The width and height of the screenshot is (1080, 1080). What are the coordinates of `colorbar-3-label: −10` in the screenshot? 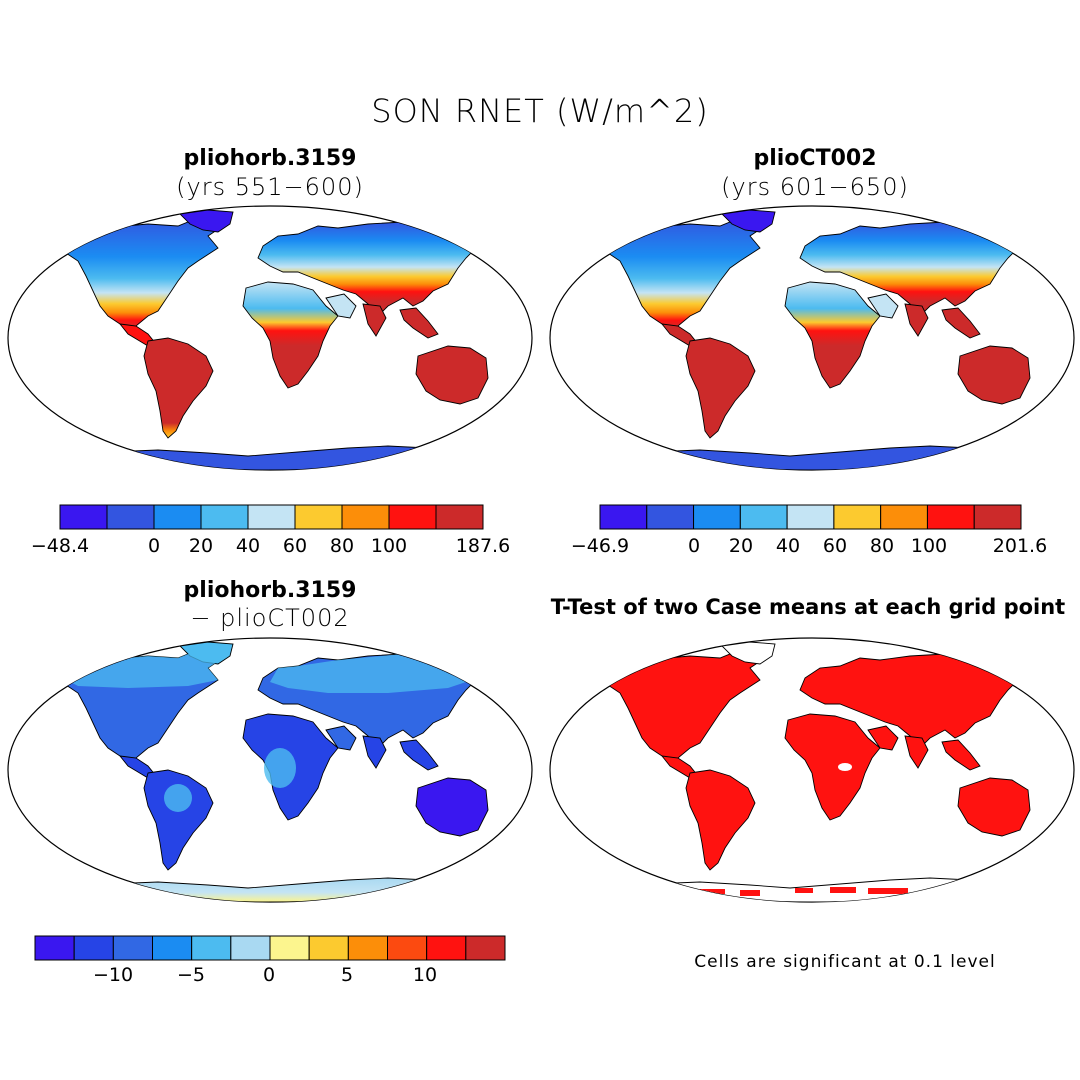 It's located at (113, 975).